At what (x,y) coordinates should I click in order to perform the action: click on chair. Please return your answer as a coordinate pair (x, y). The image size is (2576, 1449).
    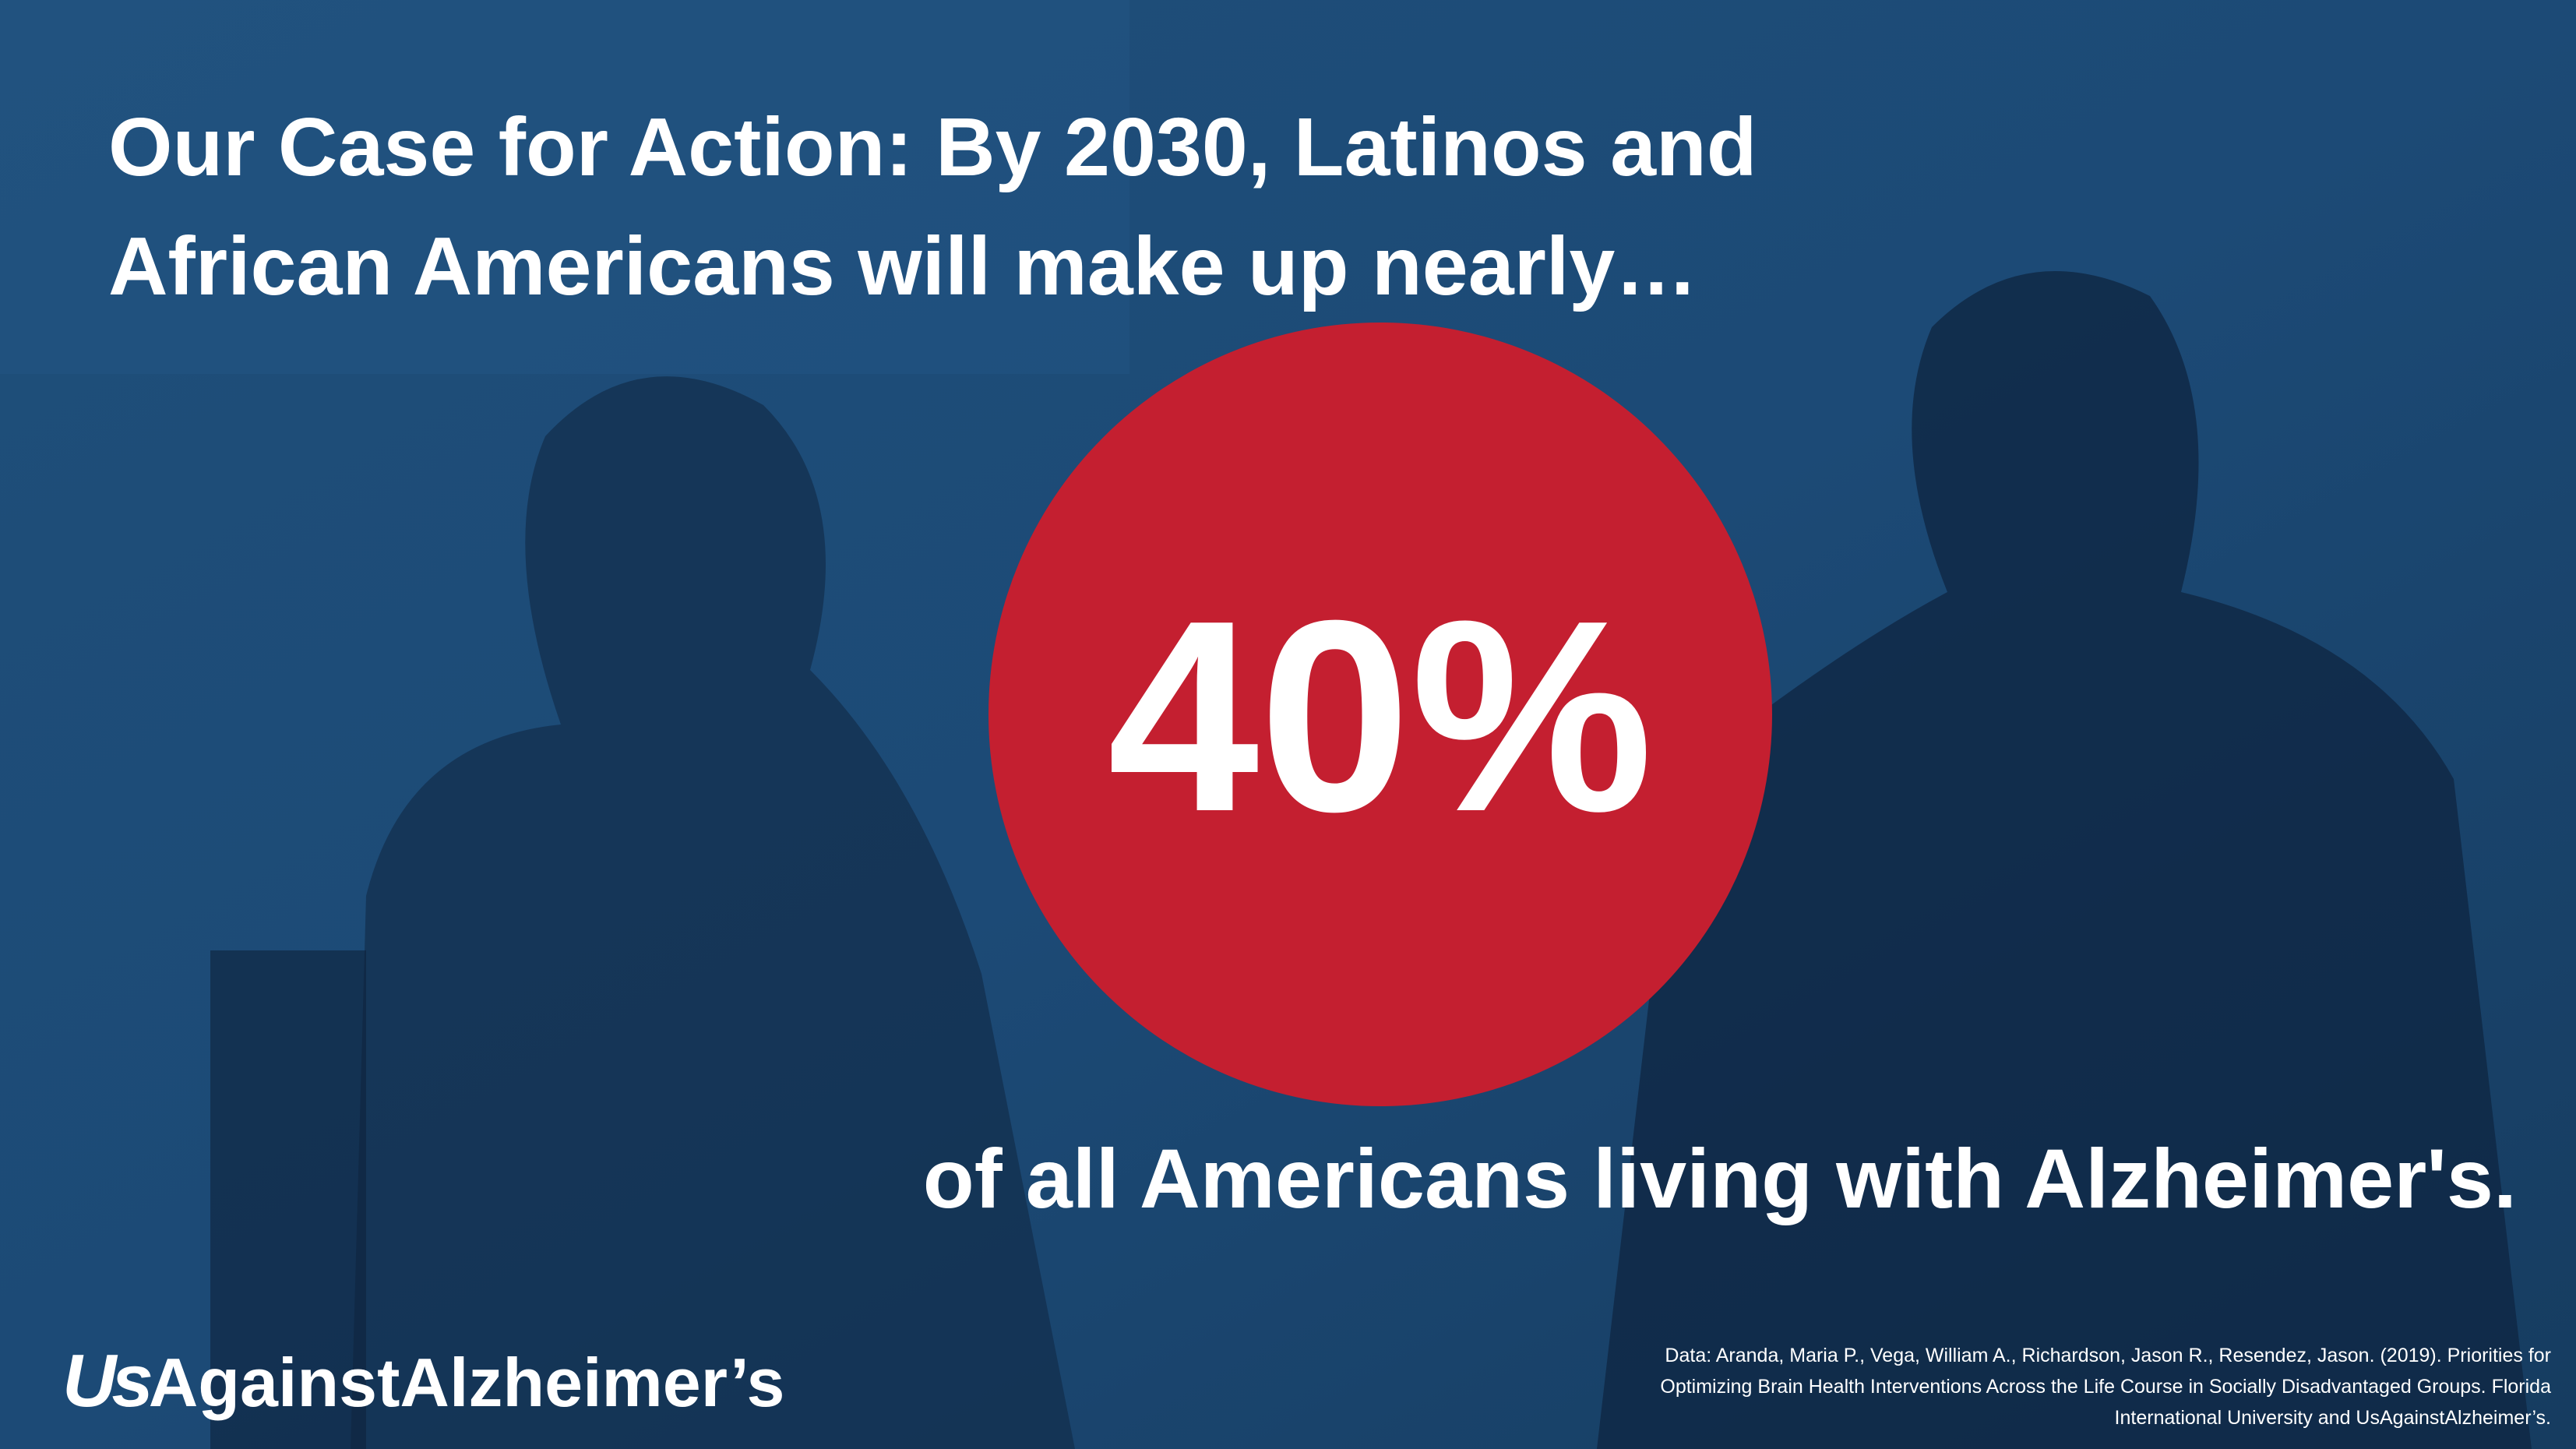
    Looking at the image, I should click on (288, 1199).